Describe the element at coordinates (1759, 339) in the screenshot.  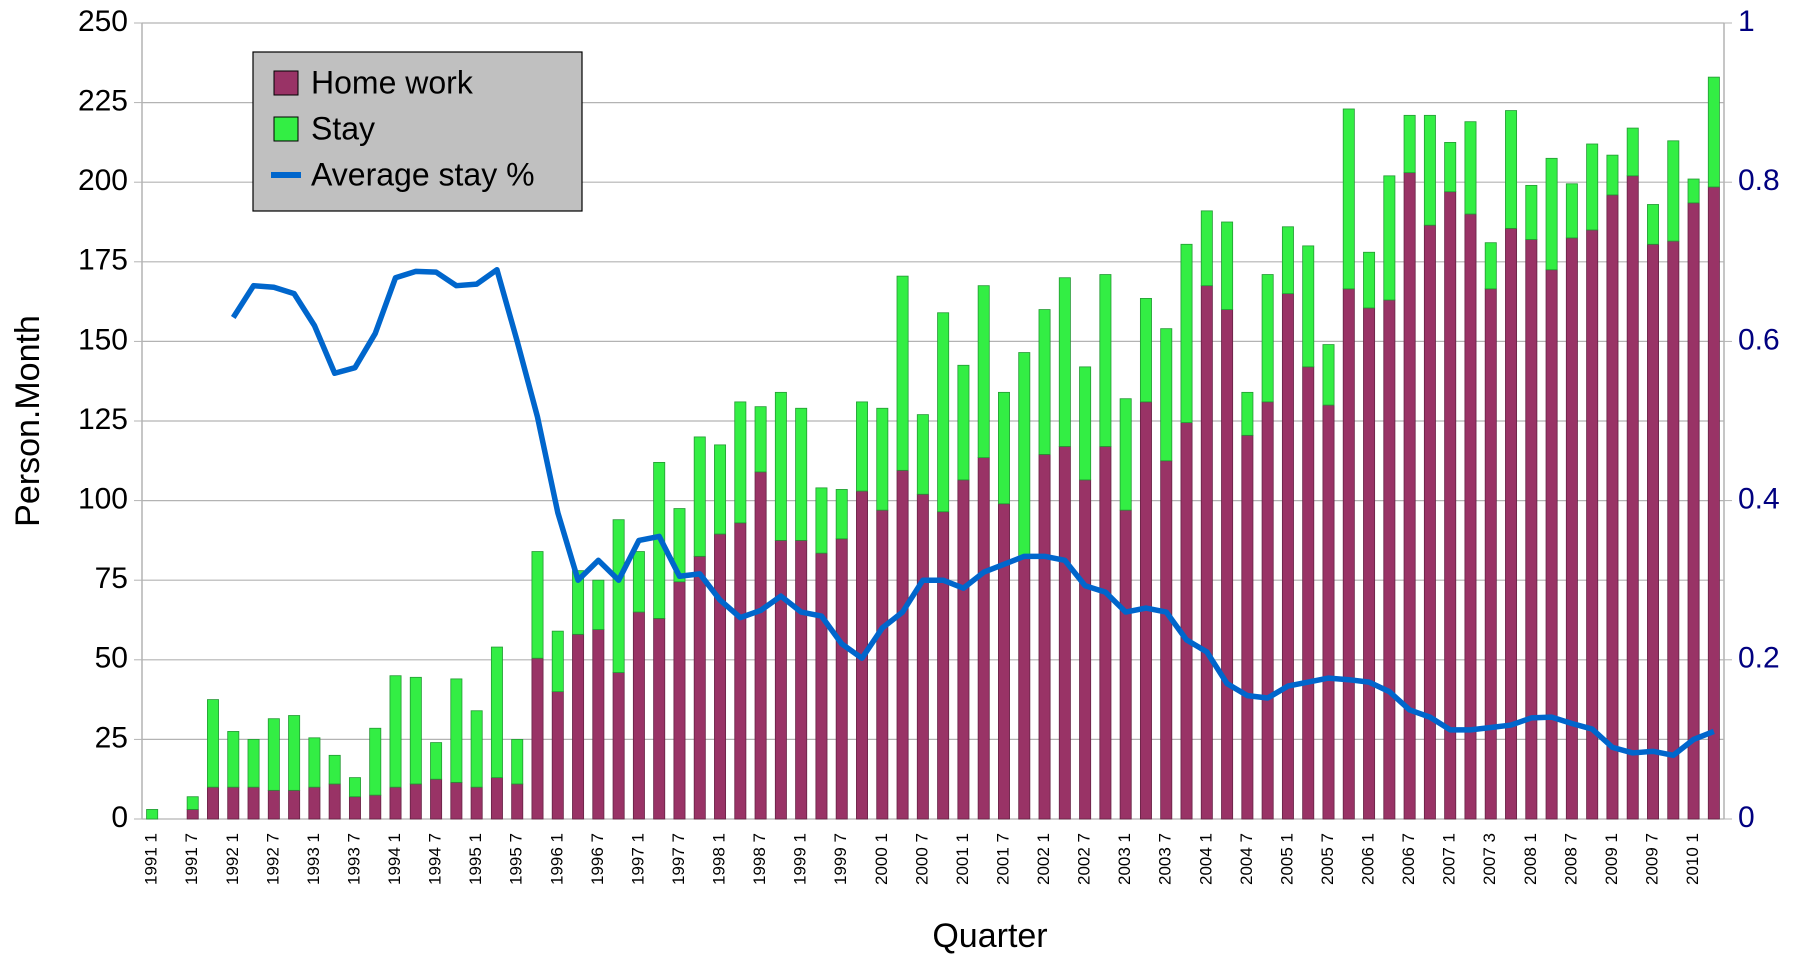
I see `y2-tick-label: 0.6` at that location.